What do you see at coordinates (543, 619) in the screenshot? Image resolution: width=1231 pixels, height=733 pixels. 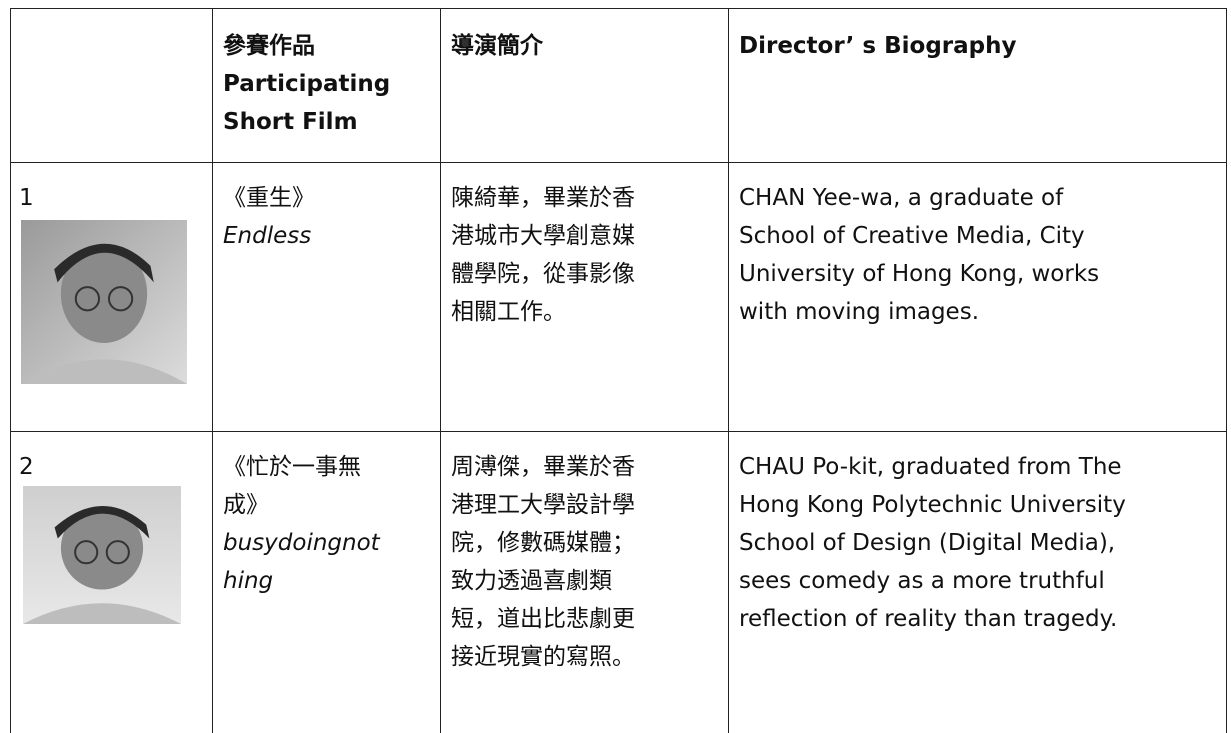 I see `text-line: 短，道出比悲劇更` at bounding box center [543, 619].